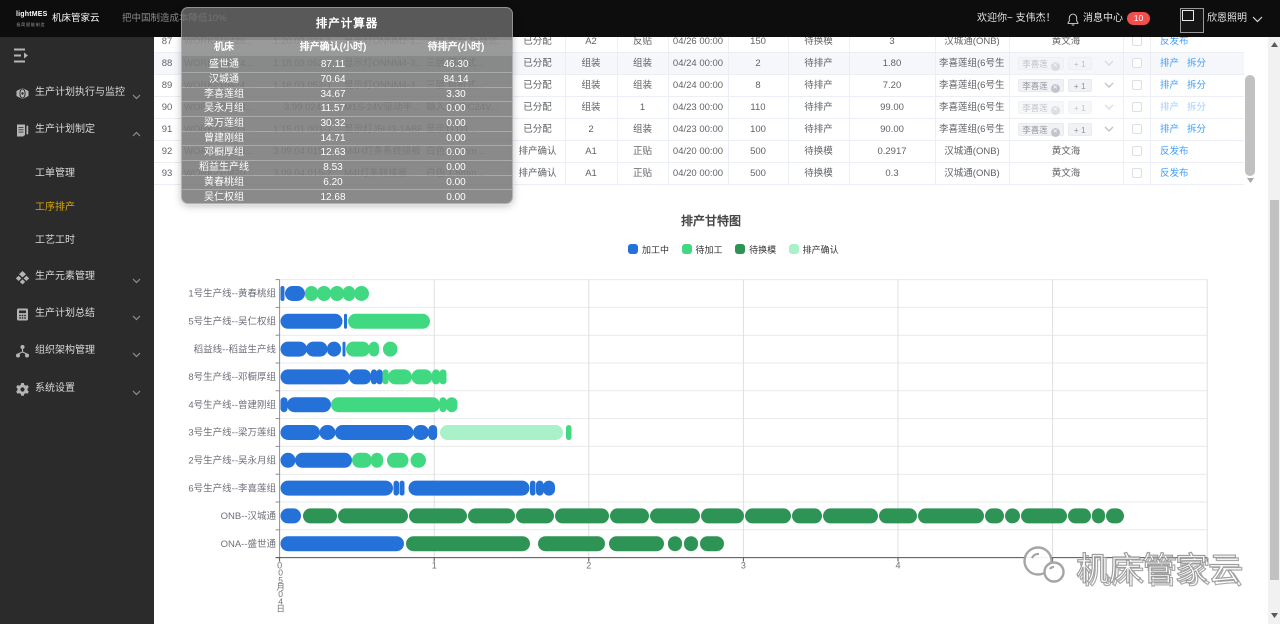 The width and height of the screenshot is (1280, 624). I want to click on svg-text: 2, so click(588, 566).